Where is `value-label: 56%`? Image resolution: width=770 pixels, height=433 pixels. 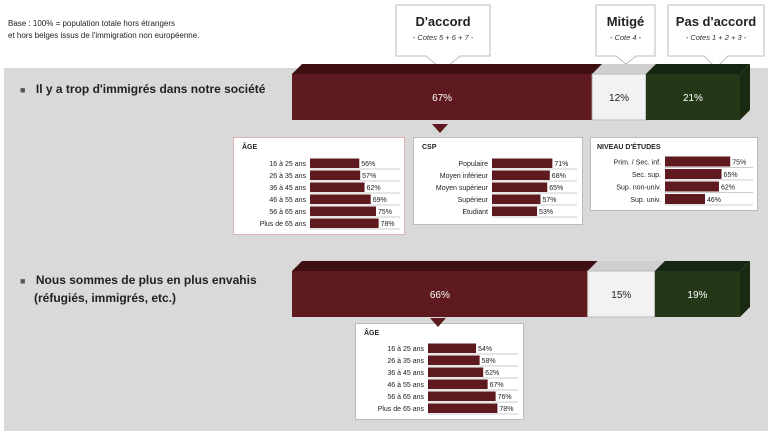
value-label: 56% is located at coordinates (368, 164).